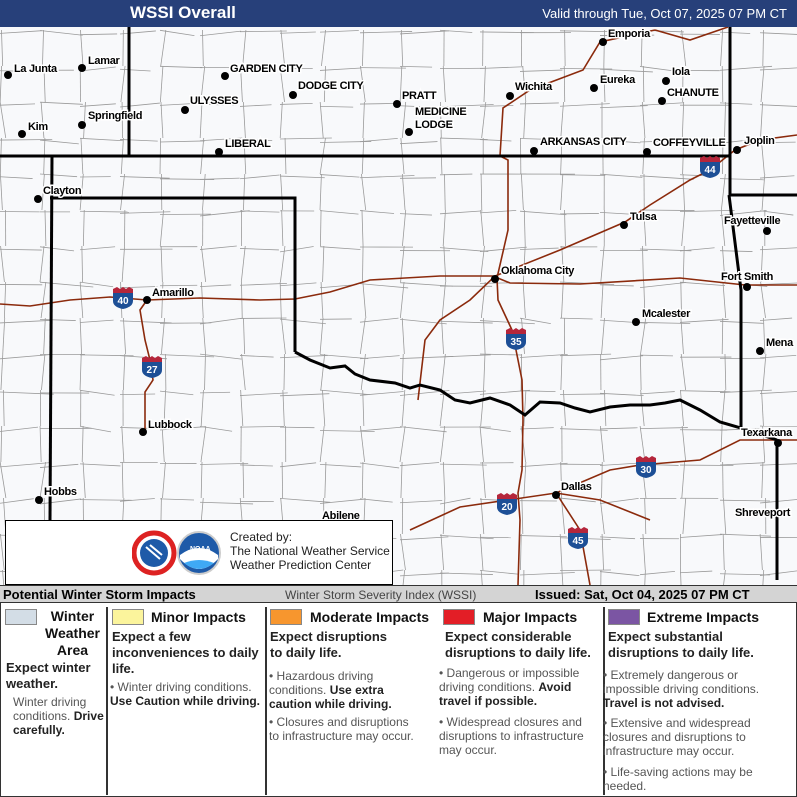 The height and width of the screenshot is (797, 797). Describe the element at coordinates (747, 277) in the screenshot. I see `svg-text: Fort Smith` at that location.